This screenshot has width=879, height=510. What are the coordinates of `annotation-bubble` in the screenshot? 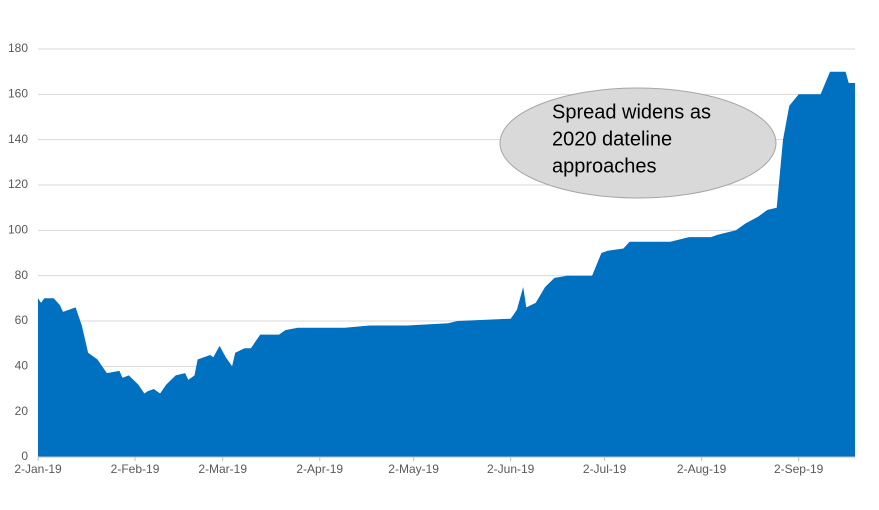 It's located at (638, 143).